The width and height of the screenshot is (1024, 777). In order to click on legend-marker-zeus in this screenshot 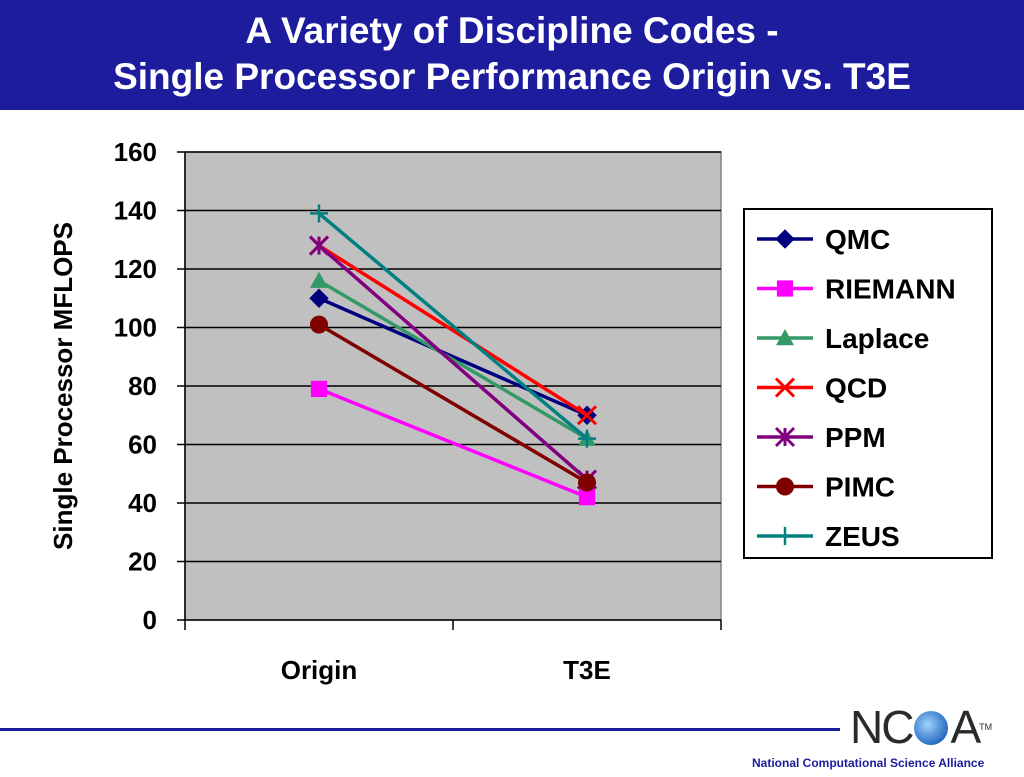, I will do `click(785, 536)`.